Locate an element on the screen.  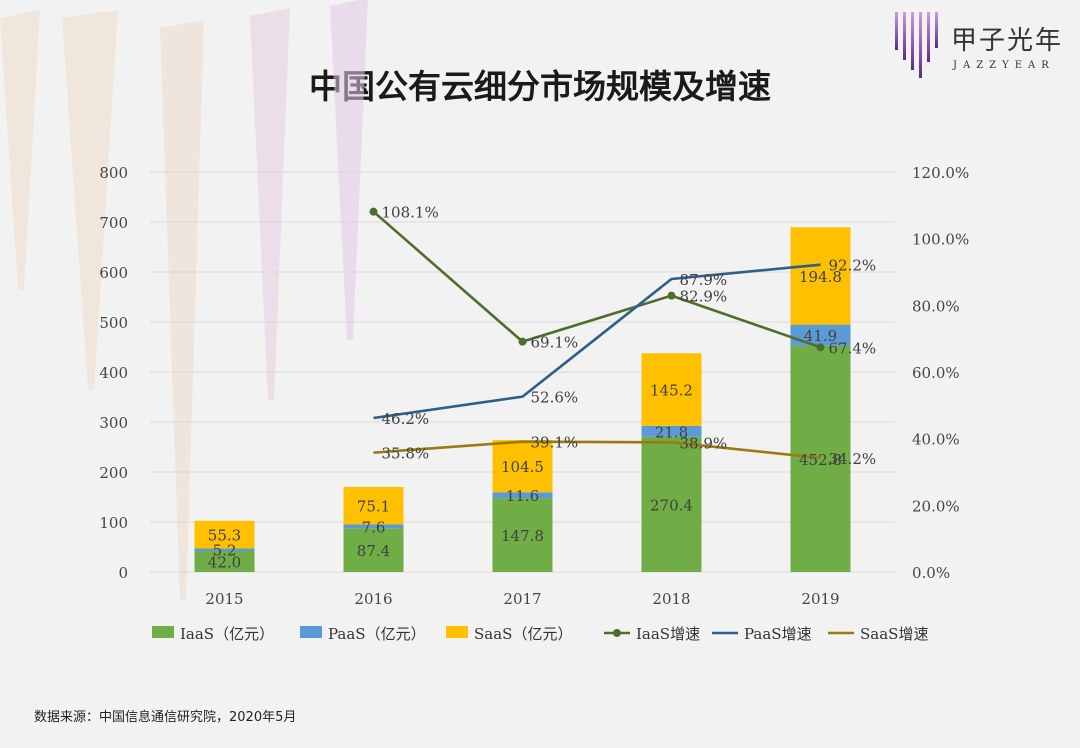
y-right-tick-label: 60.0% is located at coordinates (936, 373).